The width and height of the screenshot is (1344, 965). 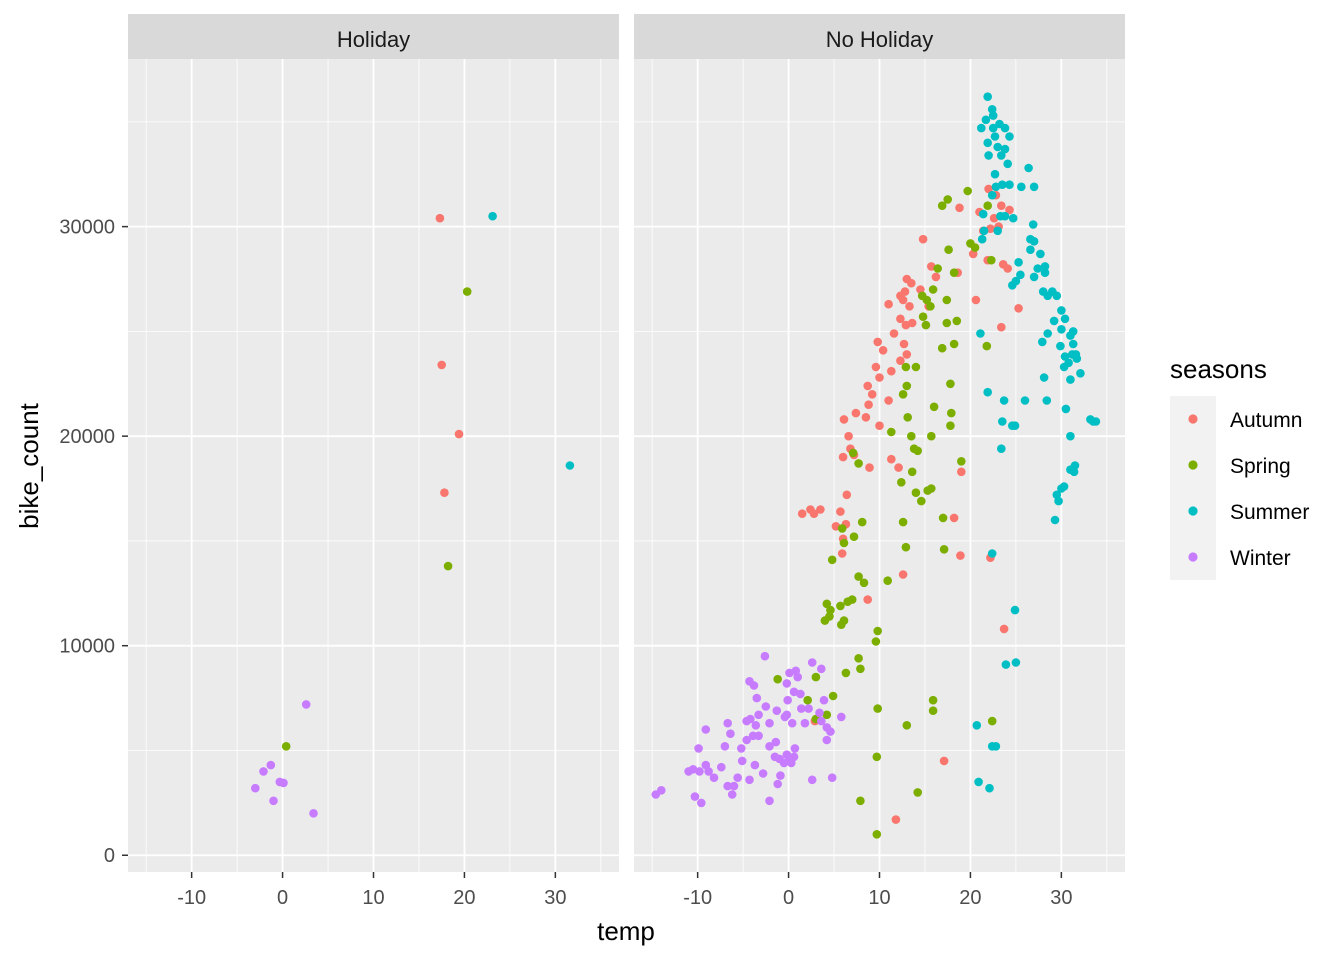 I want to click on panel-strip-label-no-holiday: No Holiday, so click(x=880, y=39).